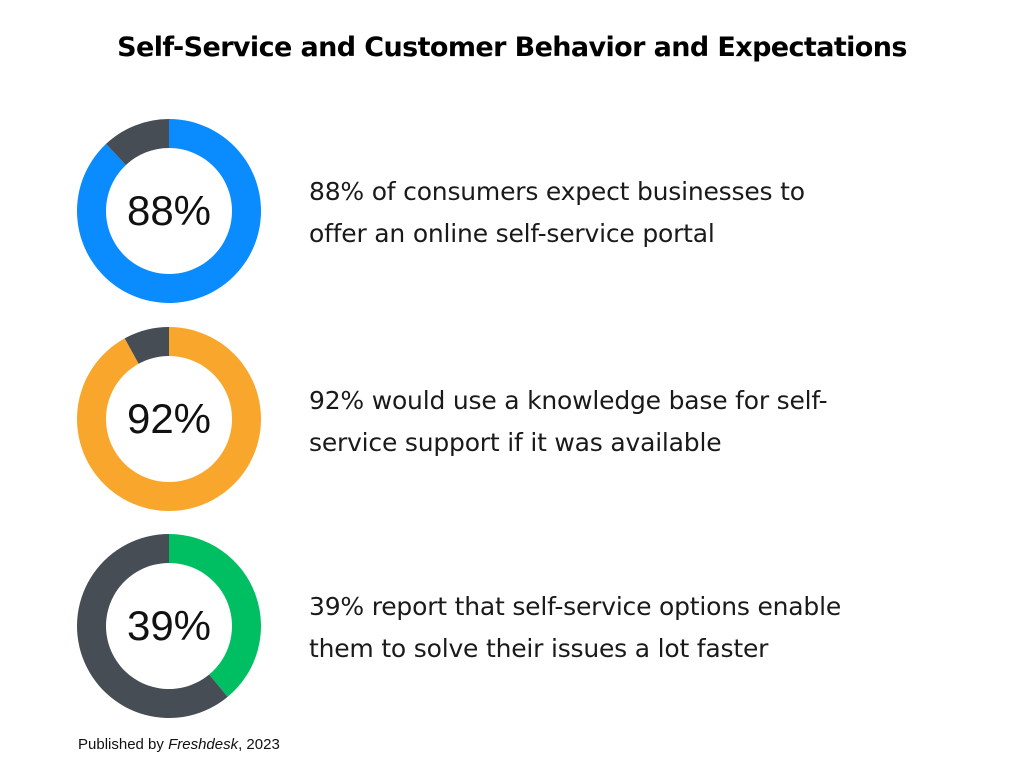  What do you see at coordinates (539, 648) in the screenshot?
I see `stat-description-line: them to solve their issues a lot faster` at bounding box center [539, 648].